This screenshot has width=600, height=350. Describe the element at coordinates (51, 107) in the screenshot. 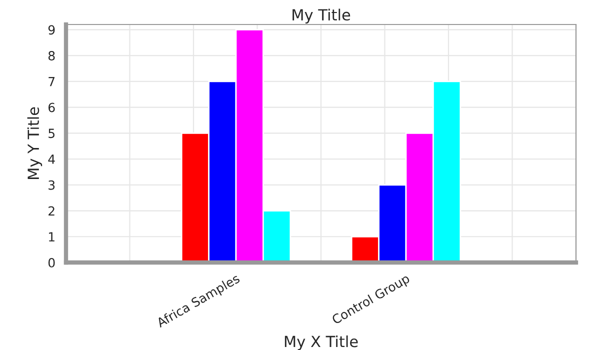

I see `y-tick-label: 6` at that location.